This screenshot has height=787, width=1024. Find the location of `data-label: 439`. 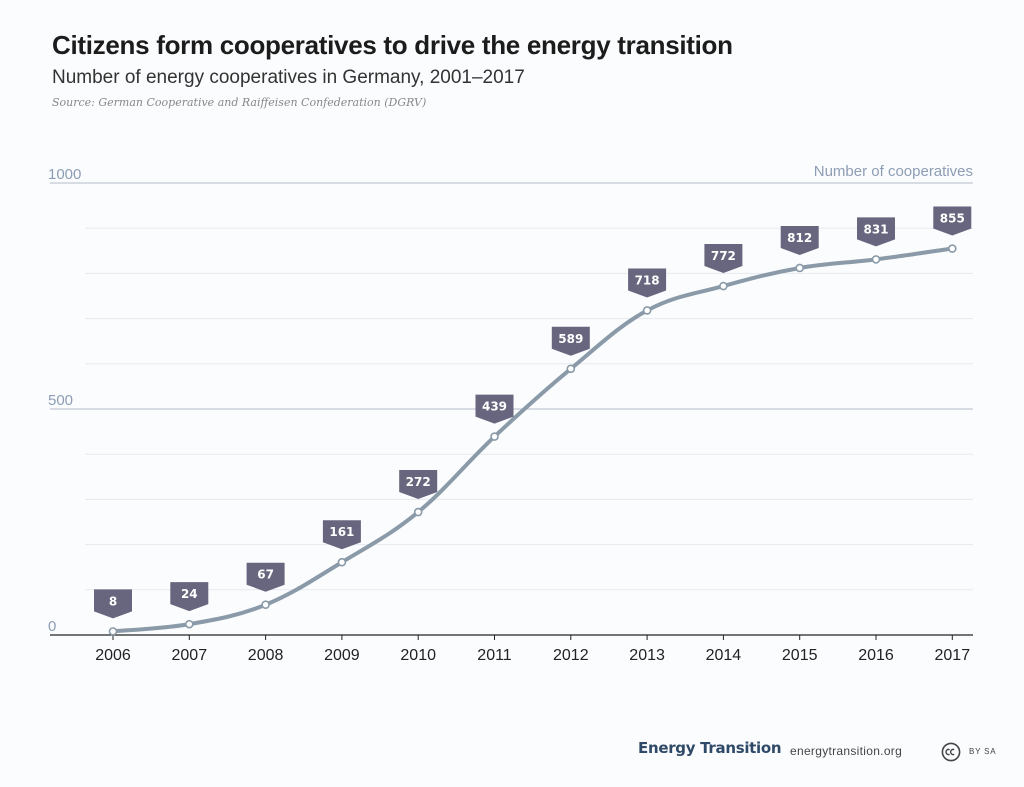

data-label: 439 is located at coordinates (494, 407).